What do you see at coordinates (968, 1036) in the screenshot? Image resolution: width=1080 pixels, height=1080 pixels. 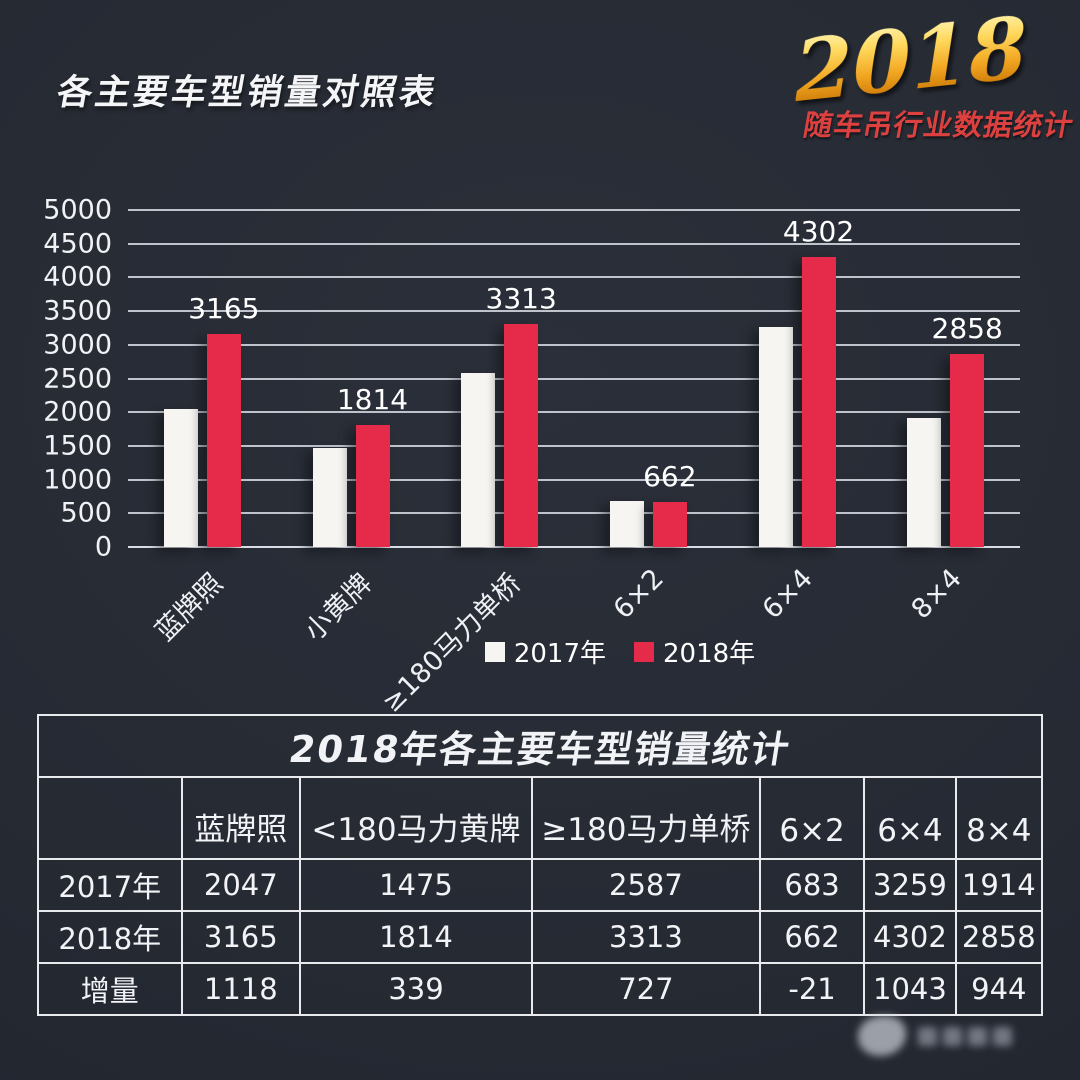 I see `watermark-text-blur` at bounding box center [968, 1036].